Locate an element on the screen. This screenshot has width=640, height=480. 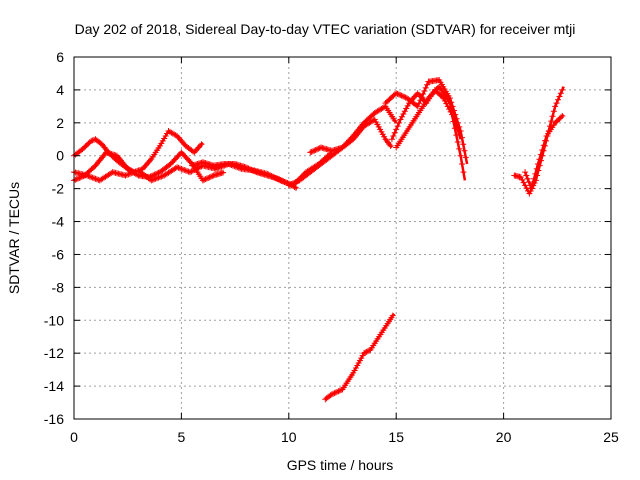
x-axis-label: GPS time / hours is located at coordinates (340, 465).